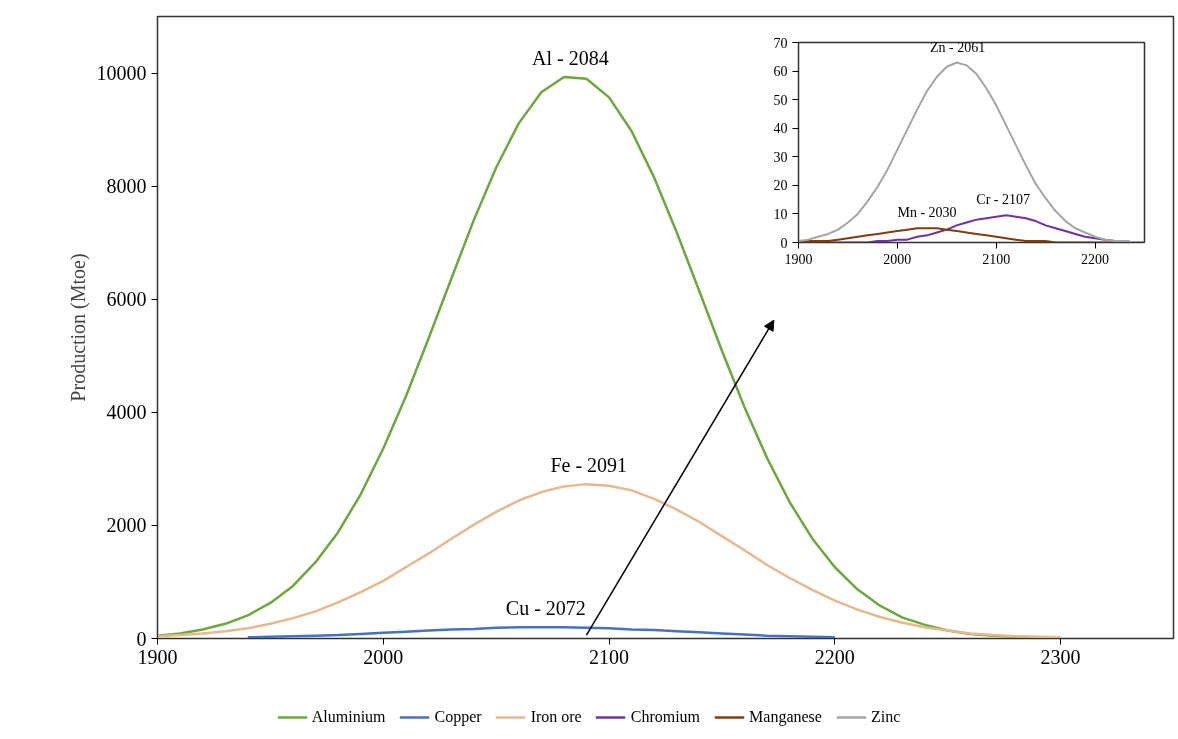 The width and height of the screenshot is (1178, 739). What do you see at coordinates (785, 717) in the screenshot?
I see `legend-label: Manganese` at bounding box center [785, 717].